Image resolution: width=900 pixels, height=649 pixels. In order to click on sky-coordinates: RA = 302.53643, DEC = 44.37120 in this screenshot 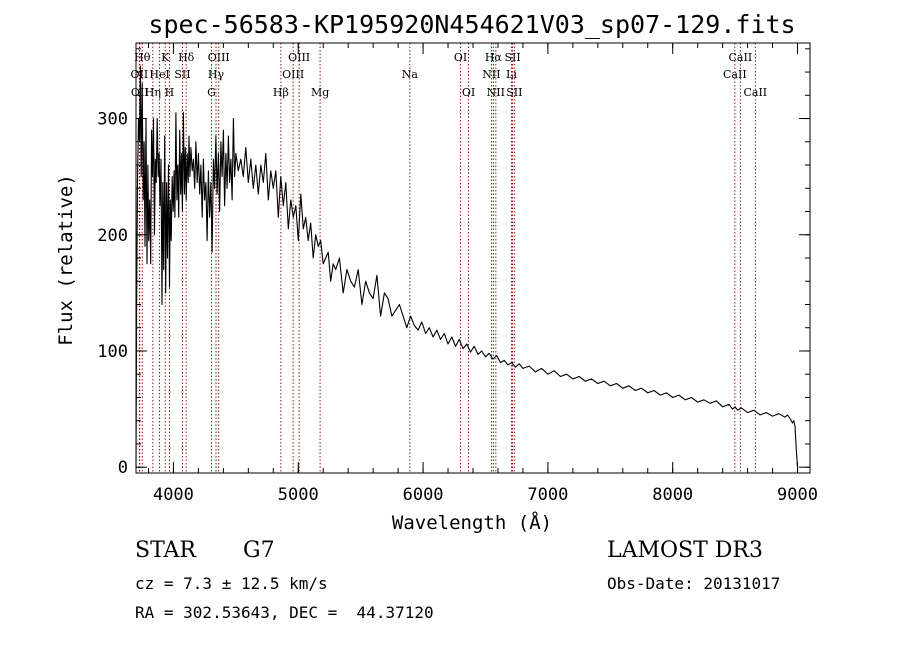, I will do `click(284, 612)`.